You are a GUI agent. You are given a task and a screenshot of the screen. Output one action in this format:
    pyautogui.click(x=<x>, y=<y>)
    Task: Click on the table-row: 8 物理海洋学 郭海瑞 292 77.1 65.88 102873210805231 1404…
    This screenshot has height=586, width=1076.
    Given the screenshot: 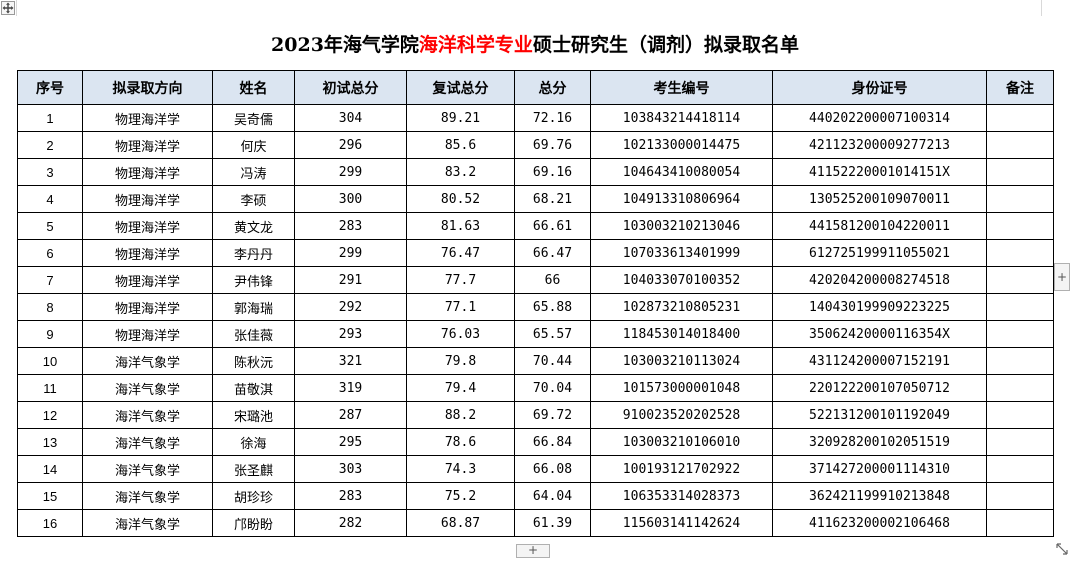 What is the action you would take?
    pyautogui.click(x=535, y=307)
    